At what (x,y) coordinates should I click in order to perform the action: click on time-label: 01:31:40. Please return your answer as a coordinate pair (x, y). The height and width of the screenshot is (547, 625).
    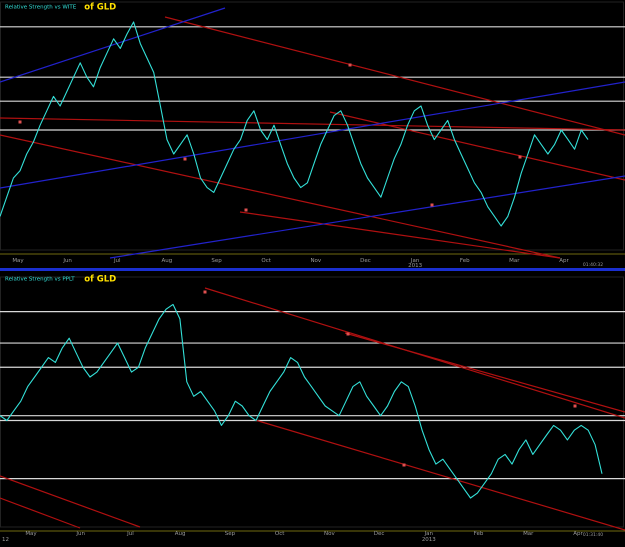
    Looking at the image, I should click on (593, 535).